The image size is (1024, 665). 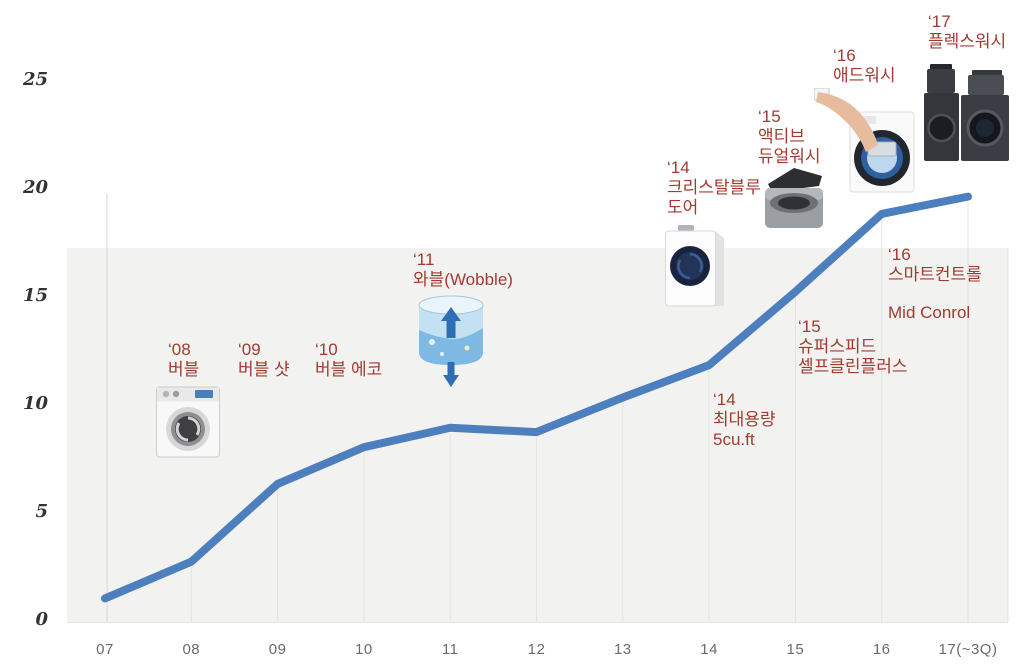 What do you see at coordinates (424, 259) in the screenshot?
I see `annotation-year: ‘11` at bounding box center [424, 259].